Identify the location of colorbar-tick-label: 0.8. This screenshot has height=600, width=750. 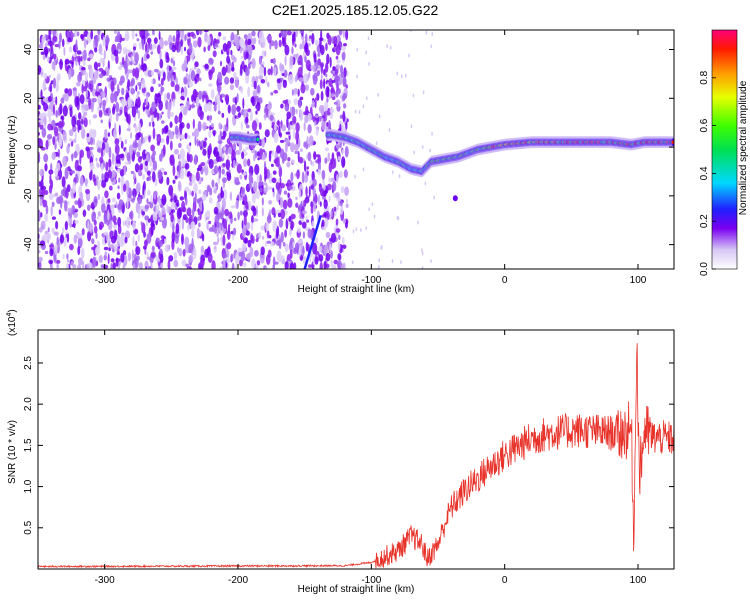
(704, 77).